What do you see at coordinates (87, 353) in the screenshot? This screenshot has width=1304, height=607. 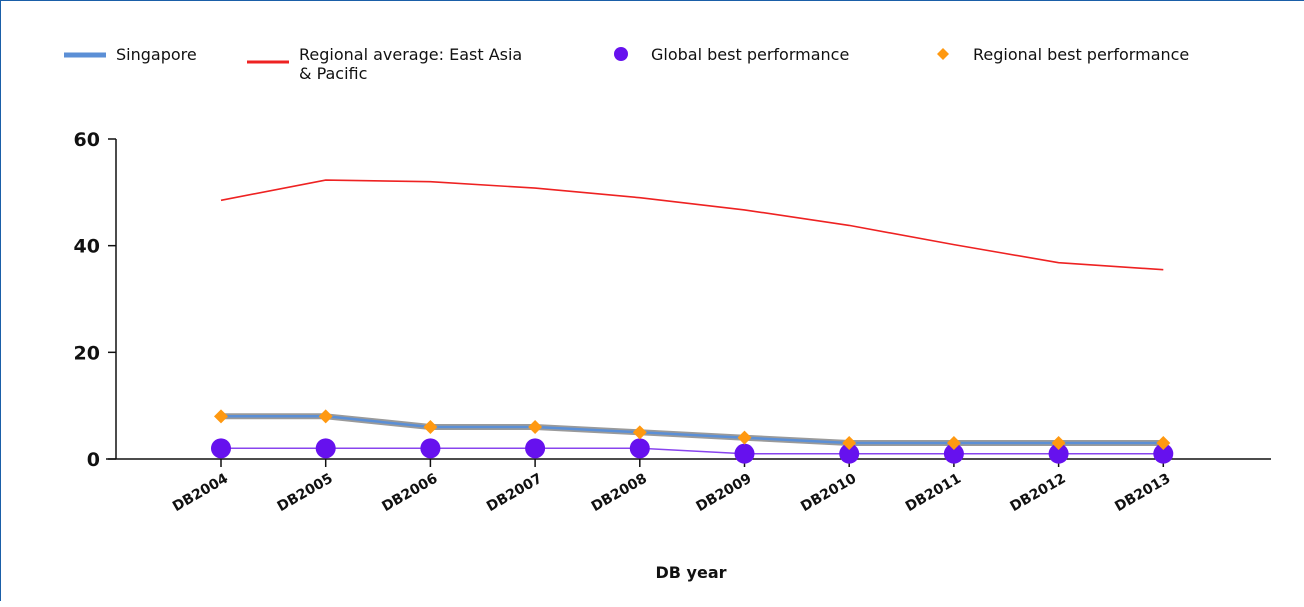 I see `y-tick-label: 20` at bounding box center [87, 353].